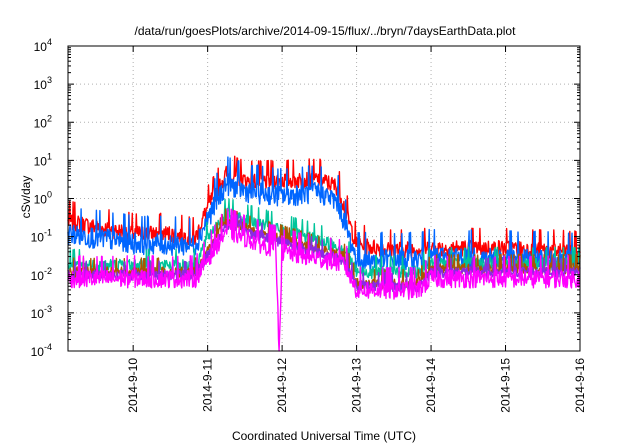 This screenshot has width=640, height=448. I want to click on y-tick-label: 10³, so click(43, 83).